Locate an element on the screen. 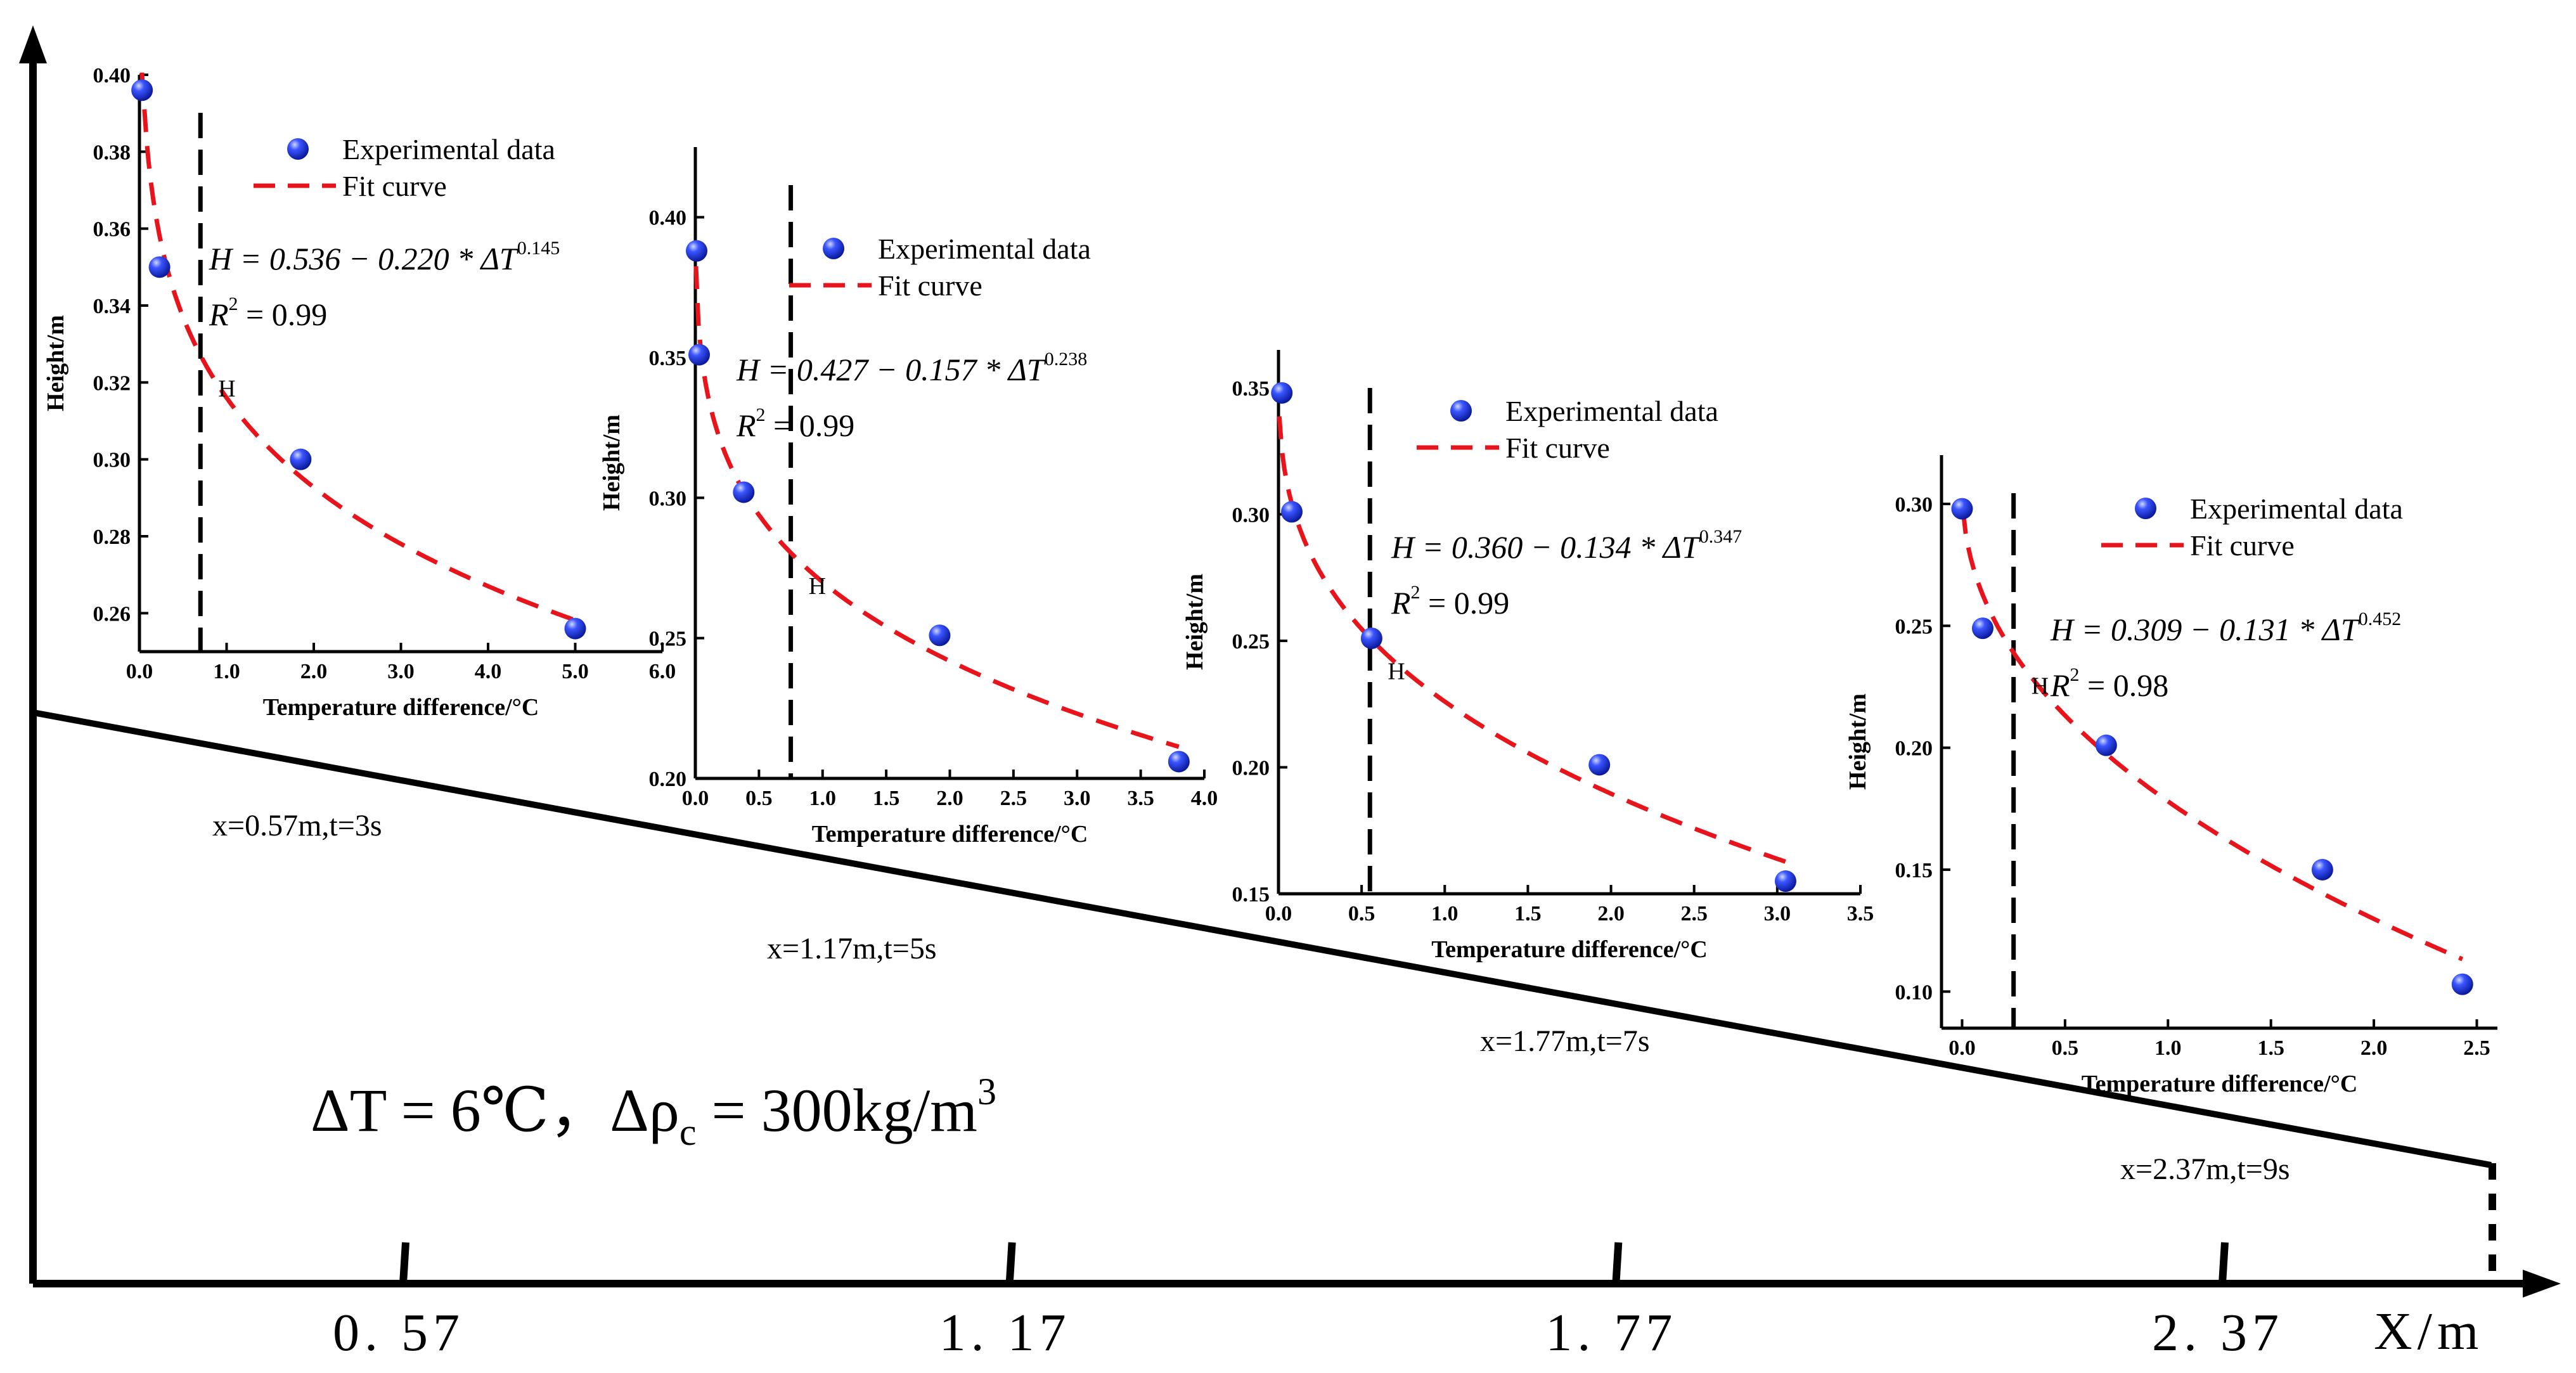 Image resolution: width=2576 pixels, height=1373 pixels. position-label-3: x=1.77m,t=7s is located at coordinates (1565, 1041).